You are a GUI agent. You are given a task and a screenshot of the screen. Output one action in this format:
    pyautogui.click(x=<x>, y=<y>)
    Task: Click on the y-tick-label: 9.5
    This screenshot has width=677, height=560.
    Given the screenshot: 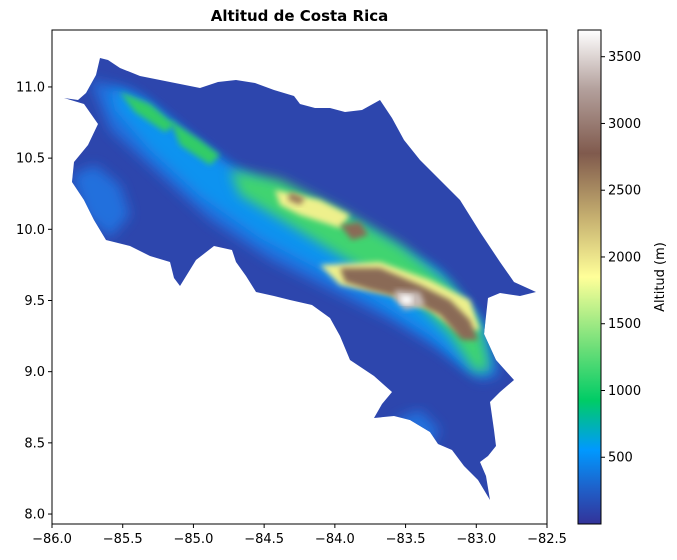 What is the action you would take?
    pyautogui.click(x=34, y=301)
    